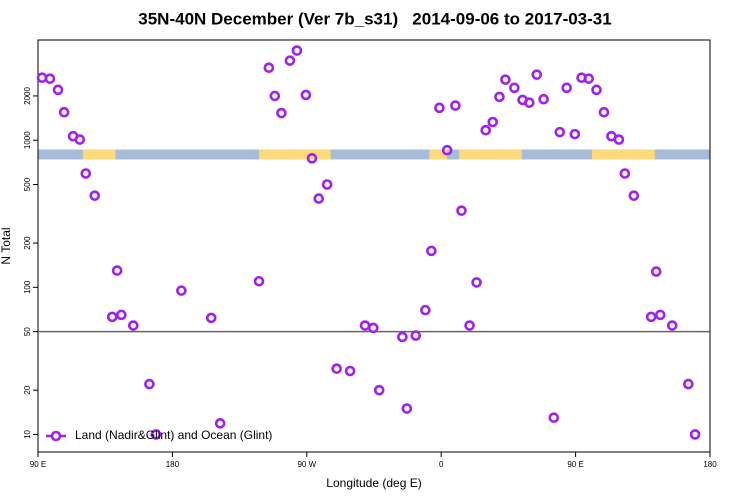 This screenshot has height=500, width=750. What do you see at coordinates (27, 389) in the screenshot?
I see `y-tick-label: 20` at bounding box center [27, 389].